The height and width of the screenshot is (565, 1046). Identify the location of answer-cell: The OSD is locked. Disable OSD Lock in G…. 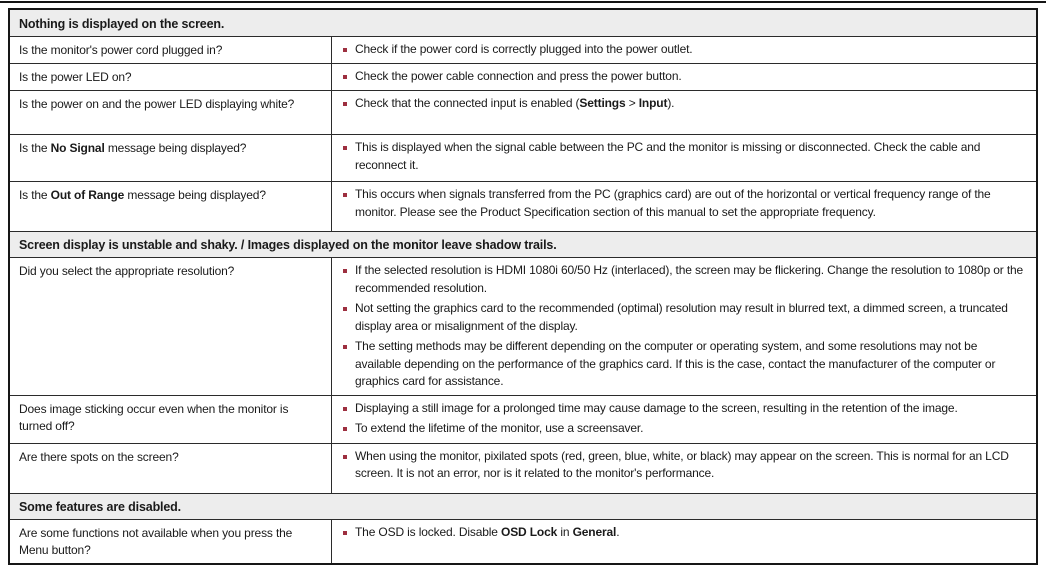
(684, 541).